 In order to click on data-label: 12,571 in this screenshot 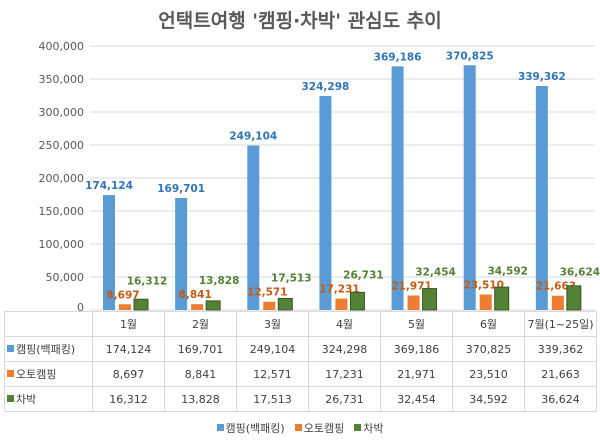, I will do `click(267, 293)`.